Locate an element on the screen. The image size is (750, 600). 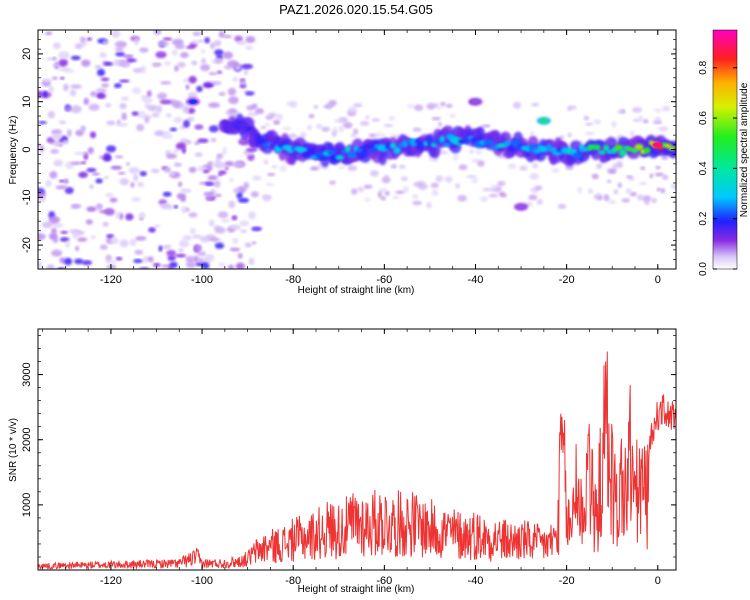
x-tick-label: -20 is located at coordinates (567, 581).